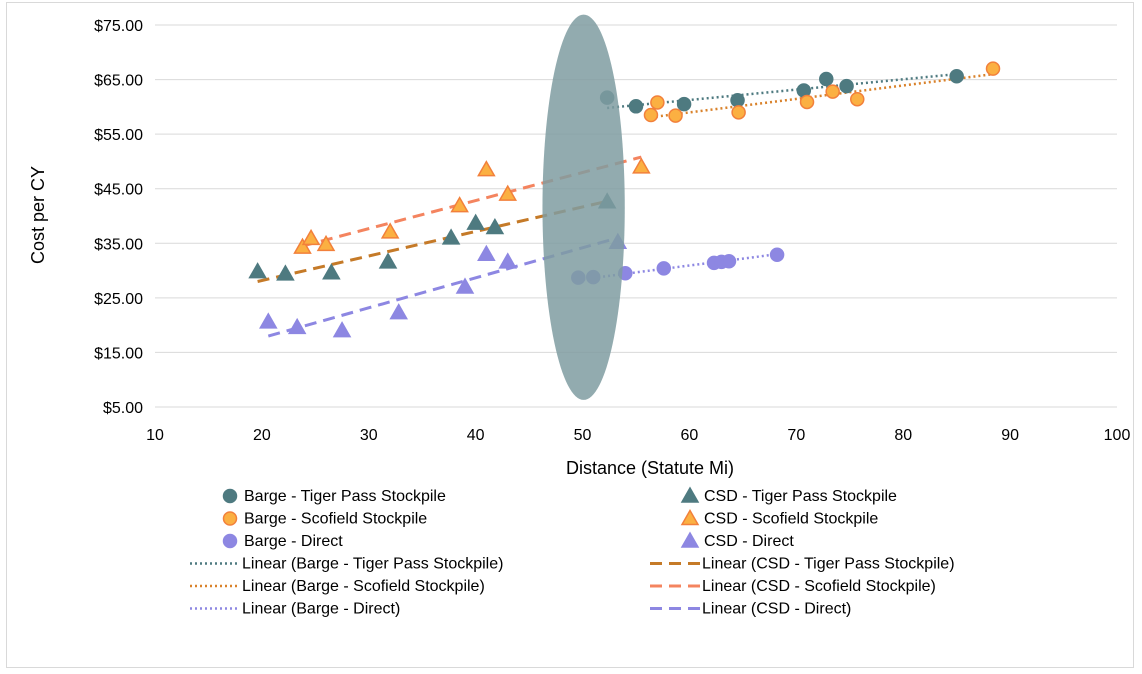  I want to click on legend-label: Barge - Tiger Pass Stockpile, so click(345, 496).